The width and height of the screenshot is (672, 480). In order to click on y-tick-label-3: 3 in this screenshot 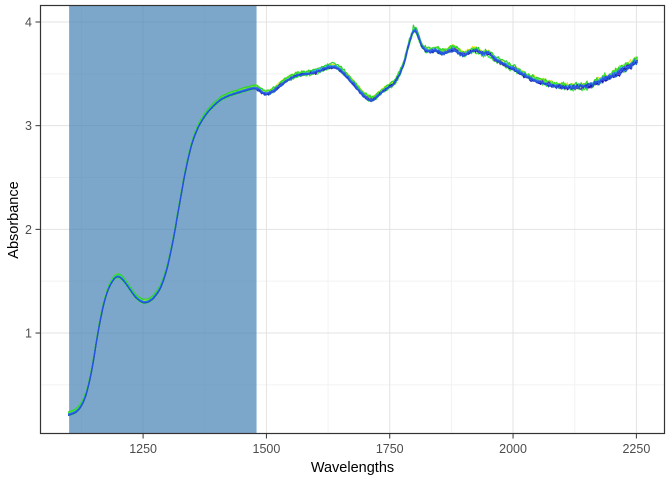, I will do `click(28, 126)`.